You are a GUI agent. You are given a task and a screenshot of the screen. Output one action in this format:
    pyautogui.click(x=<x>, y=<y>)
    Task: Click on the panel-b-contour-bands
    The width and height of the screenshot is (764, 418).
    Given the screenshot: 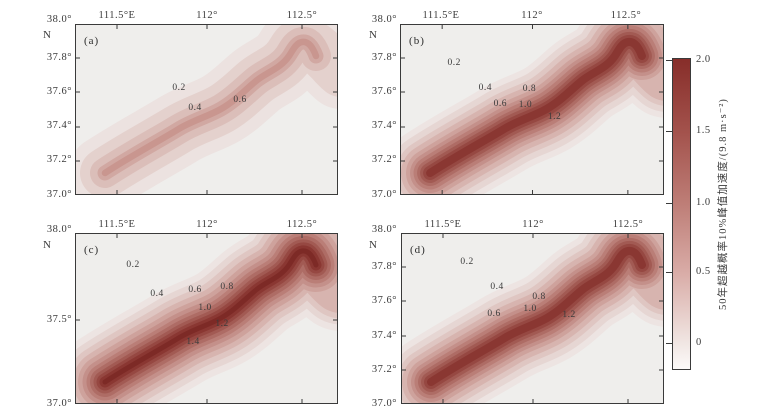 What is the action you would take?
    pyautogui.click(x=532, y=109)
    